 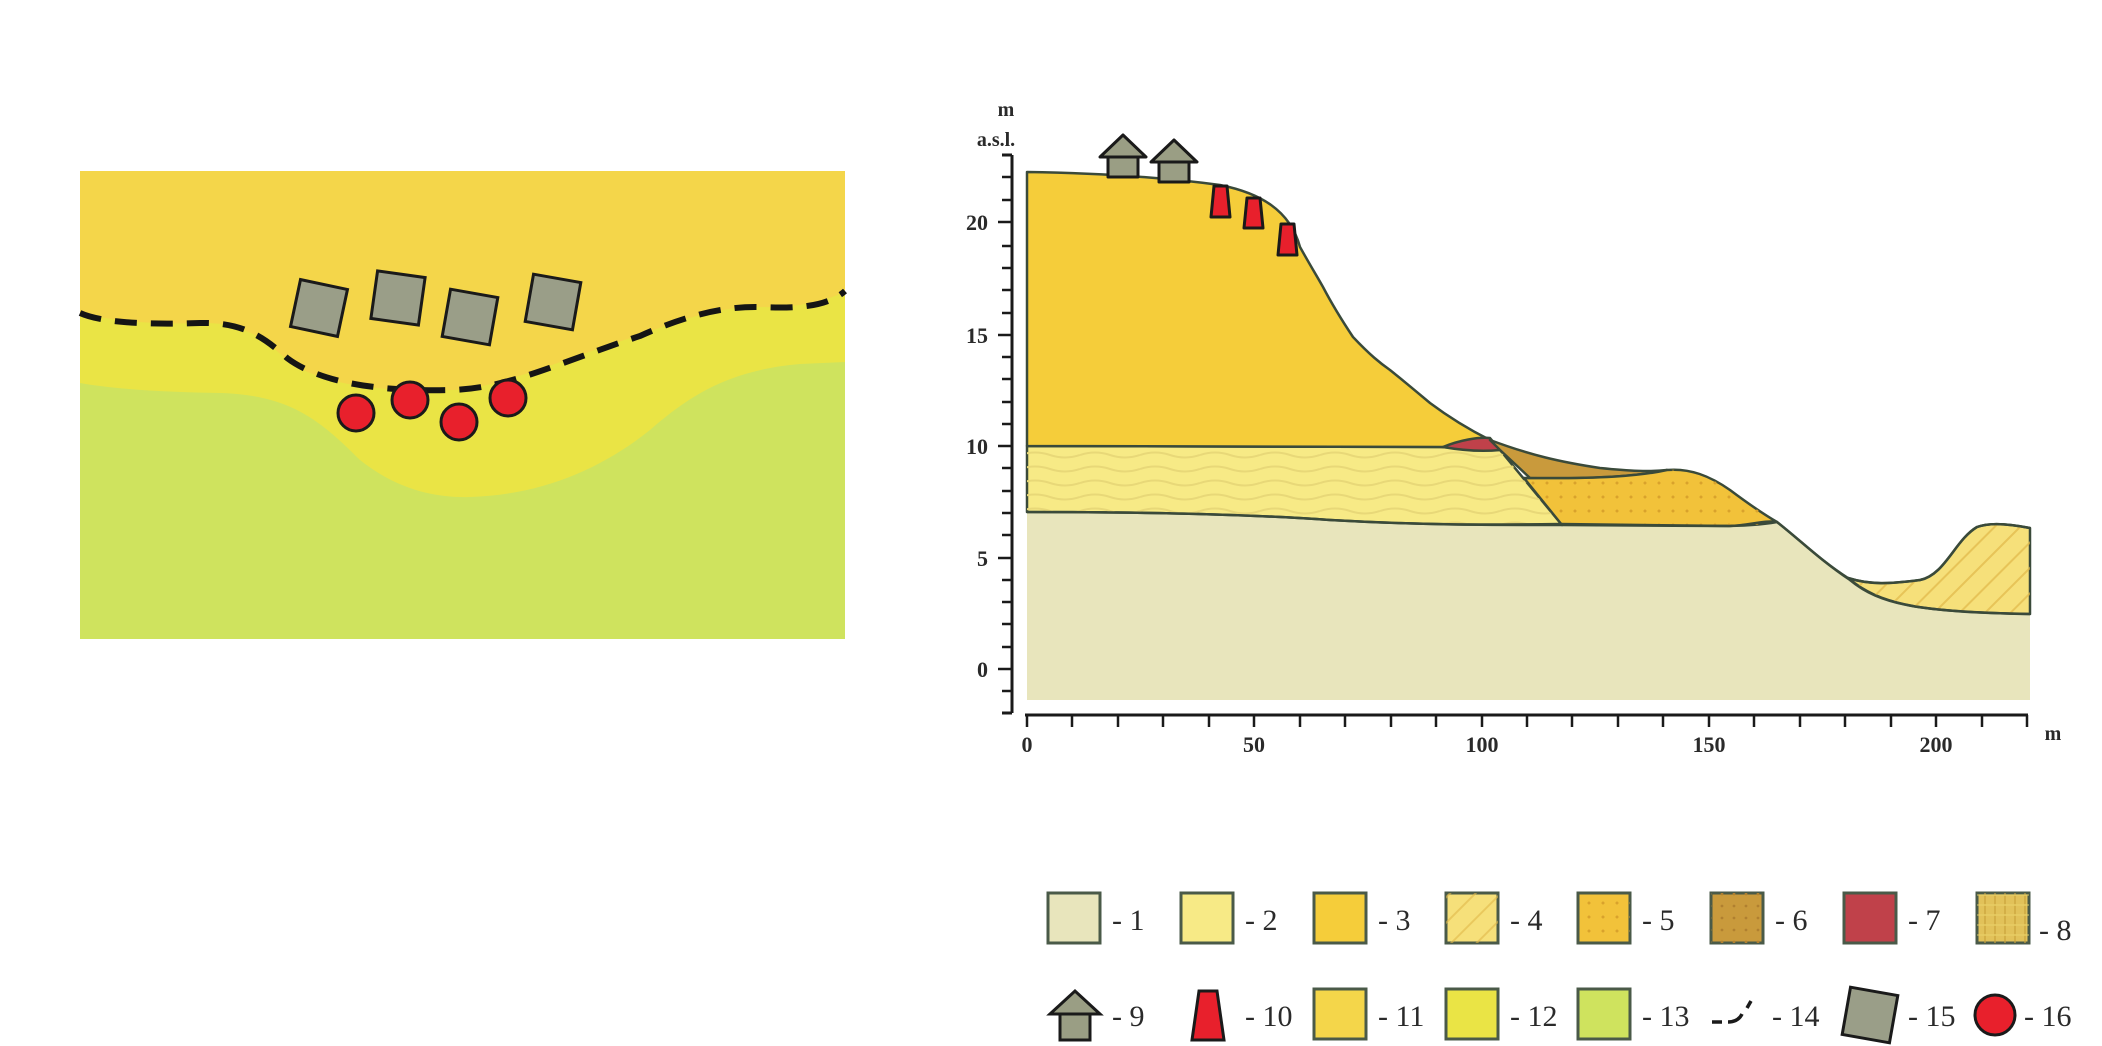 I want to click on legend-label-2: - 2, so click(x=1261, y=920).